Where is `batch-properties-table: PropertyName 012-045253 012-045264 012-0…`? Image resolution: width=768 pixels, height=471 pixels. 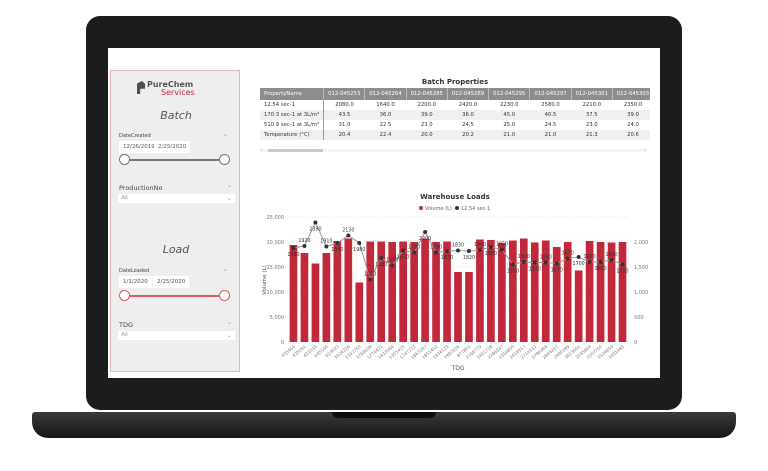
batch-properties-table: PropertyName 012-045253 012-045264 012-0… is located at coordinates (455, 114).